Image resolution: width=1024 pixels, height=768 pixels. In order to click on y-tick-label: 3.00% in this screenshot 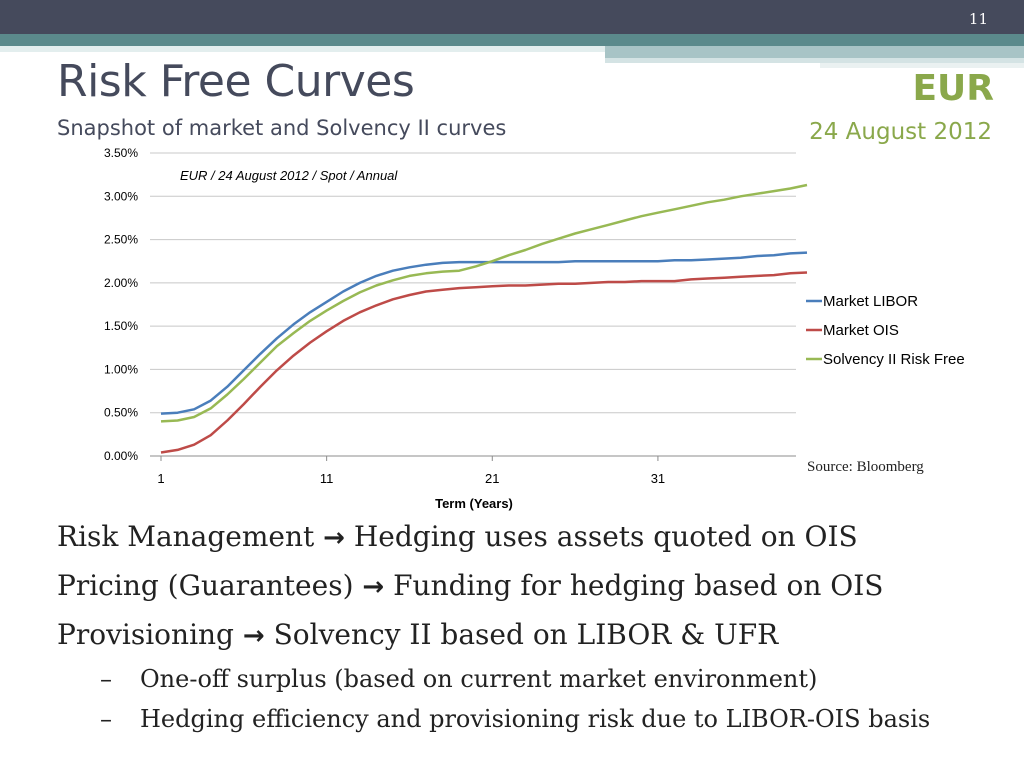, I will do `click(121, 196)`.